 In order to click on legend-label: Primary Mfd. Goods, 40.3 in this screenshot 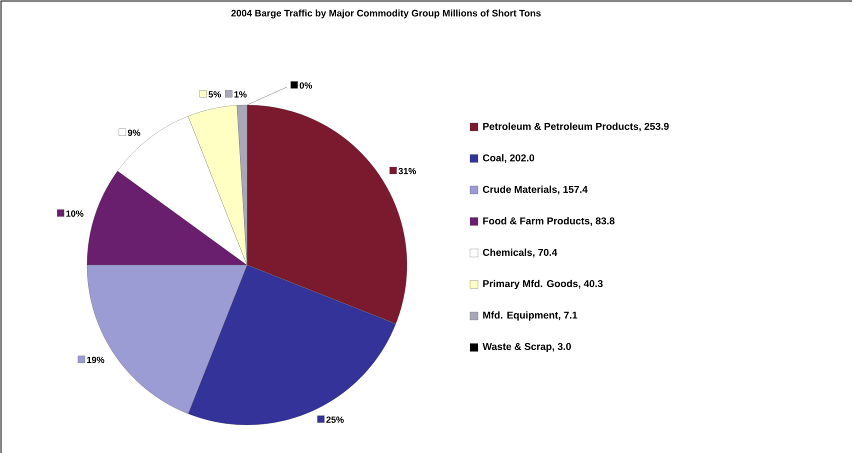, I will do `click(543, 285)`.